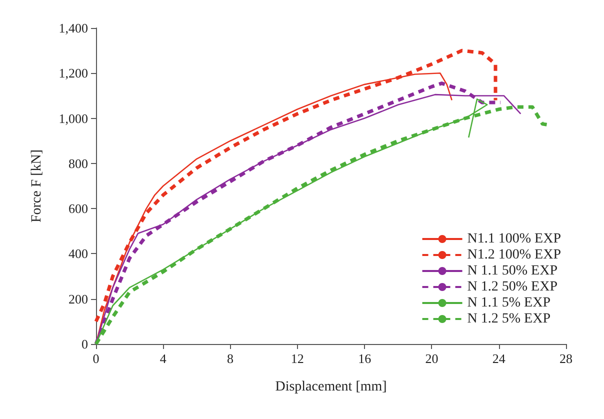  I want to click on y-tick-label: 200, so click(78, 298).